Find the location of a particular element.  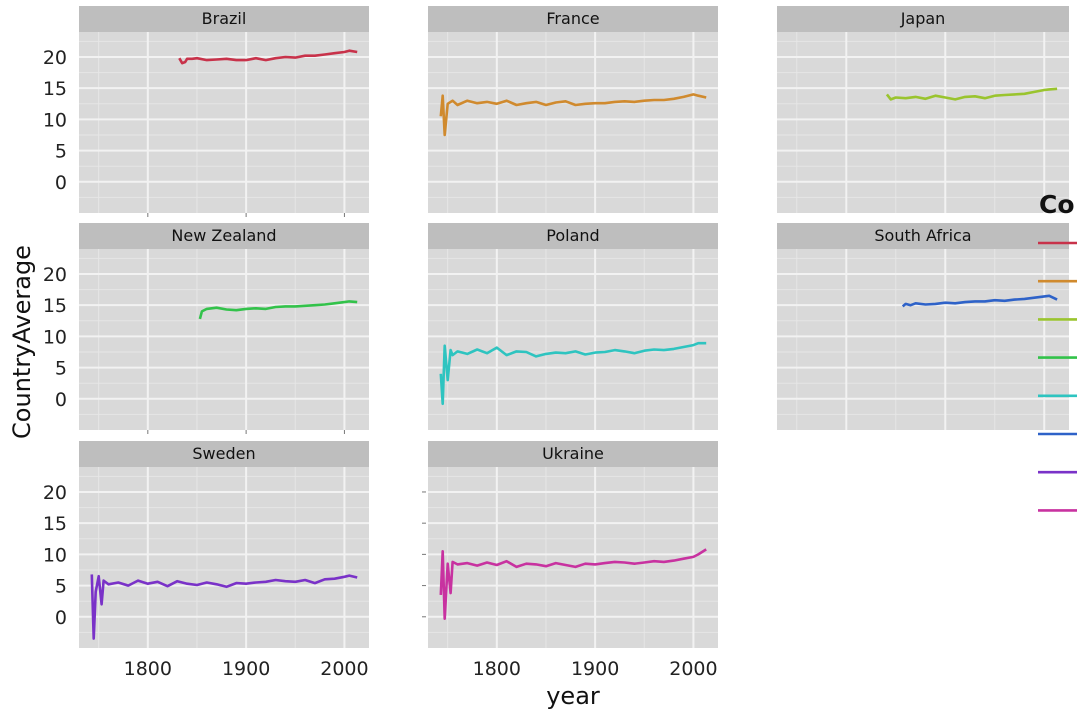

series-line-south-africa is located at coordinates (979, 301).